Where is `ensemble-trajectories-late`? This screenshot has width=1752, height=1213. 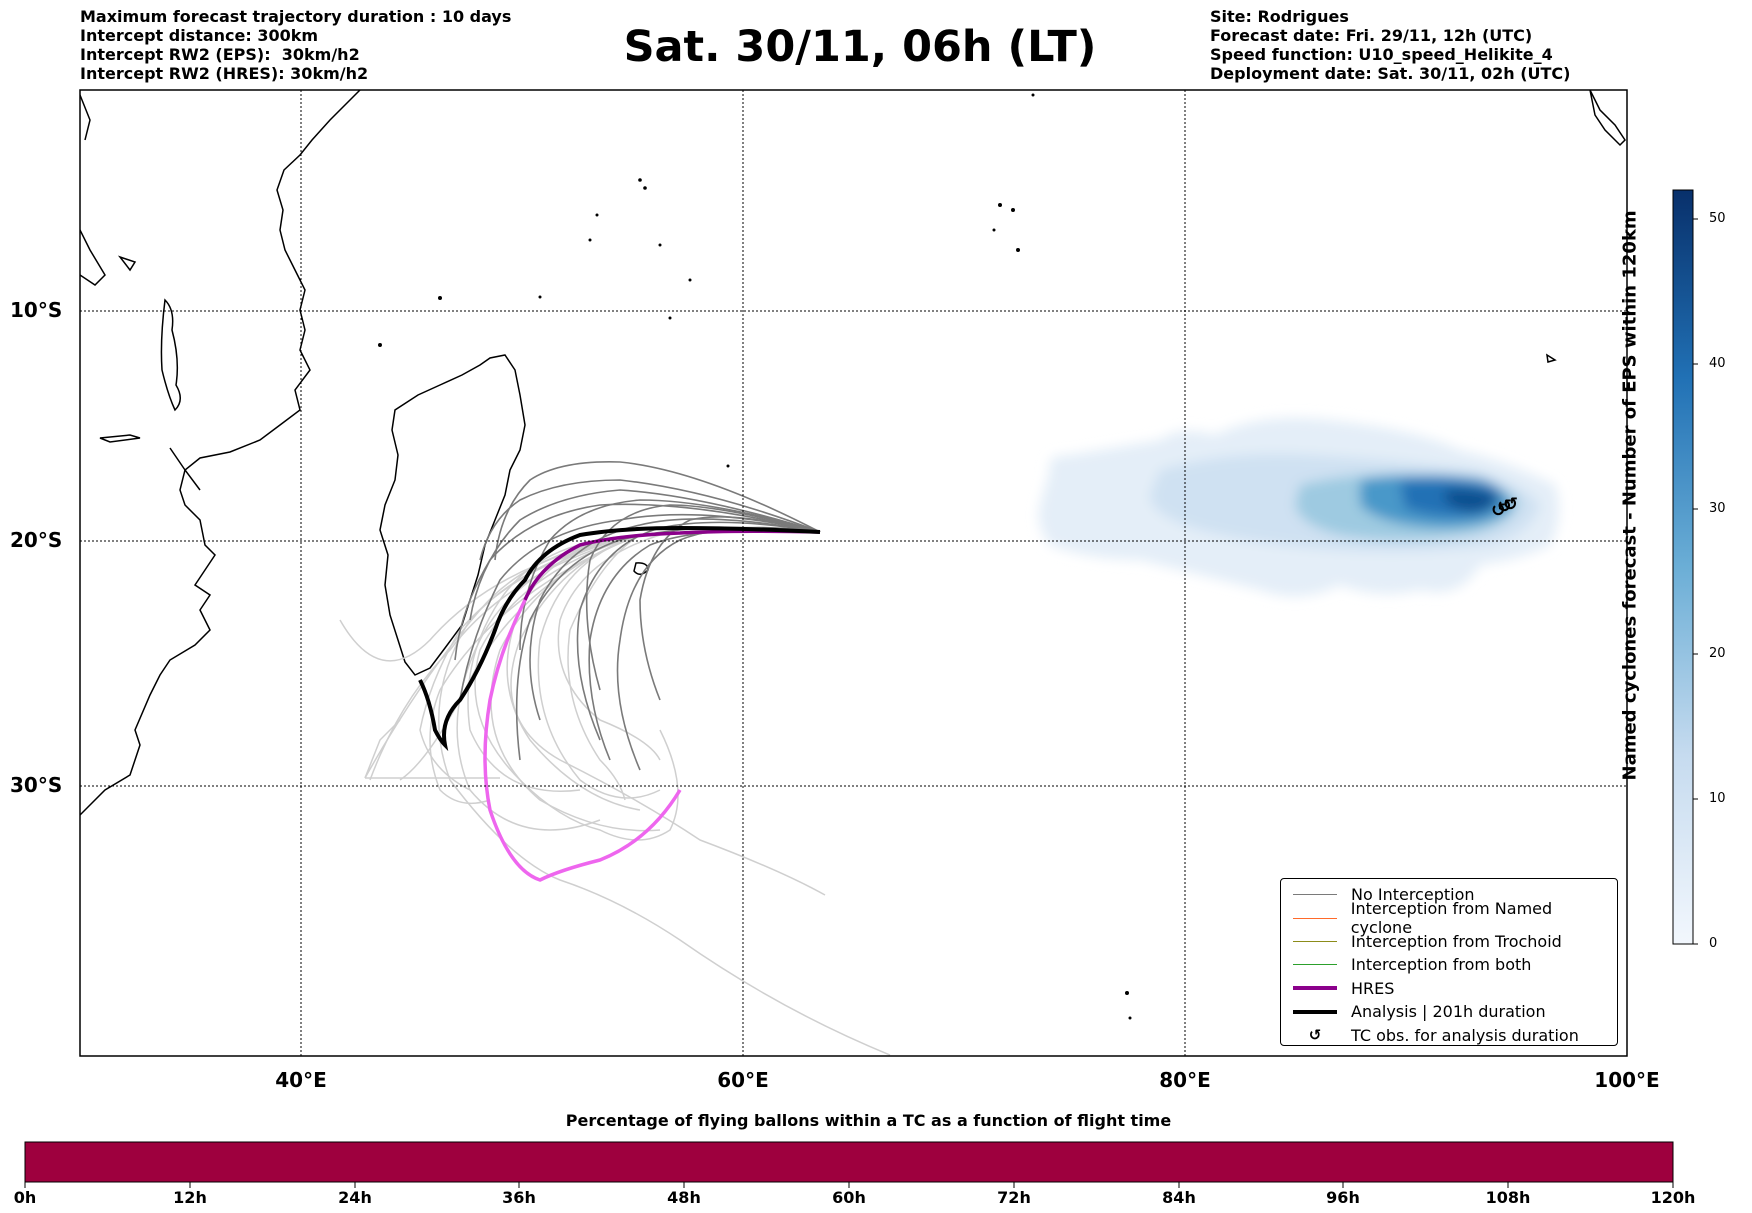 ensemble-trajectories-late is located at coordinates (615, 795).